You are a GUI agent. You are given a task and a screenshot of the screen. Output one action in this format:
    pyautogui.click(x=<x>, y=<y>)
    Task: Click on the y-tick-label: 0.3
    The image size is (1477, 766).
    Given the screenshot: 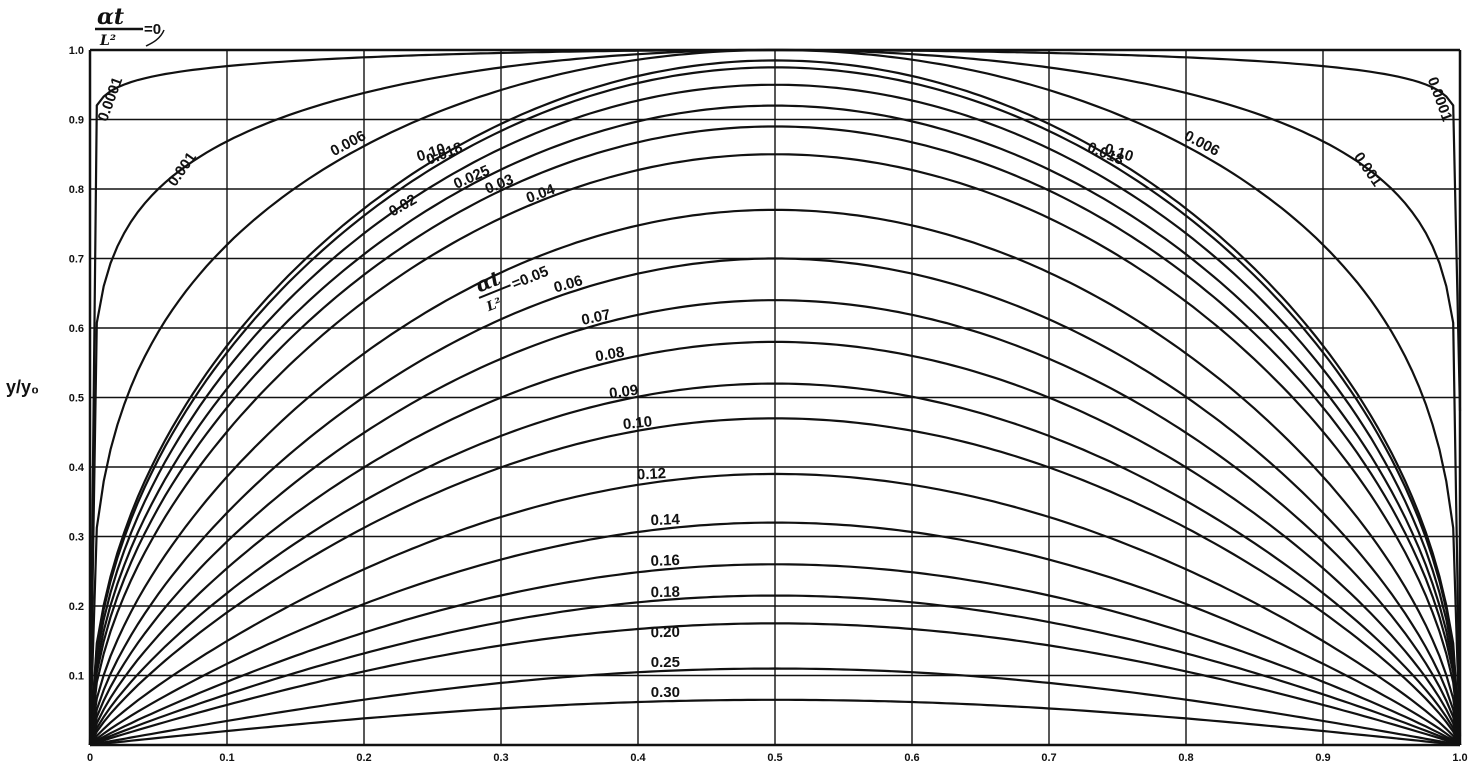 What is the action you would take?
    pyautogui.click(x=76, y=538)
    